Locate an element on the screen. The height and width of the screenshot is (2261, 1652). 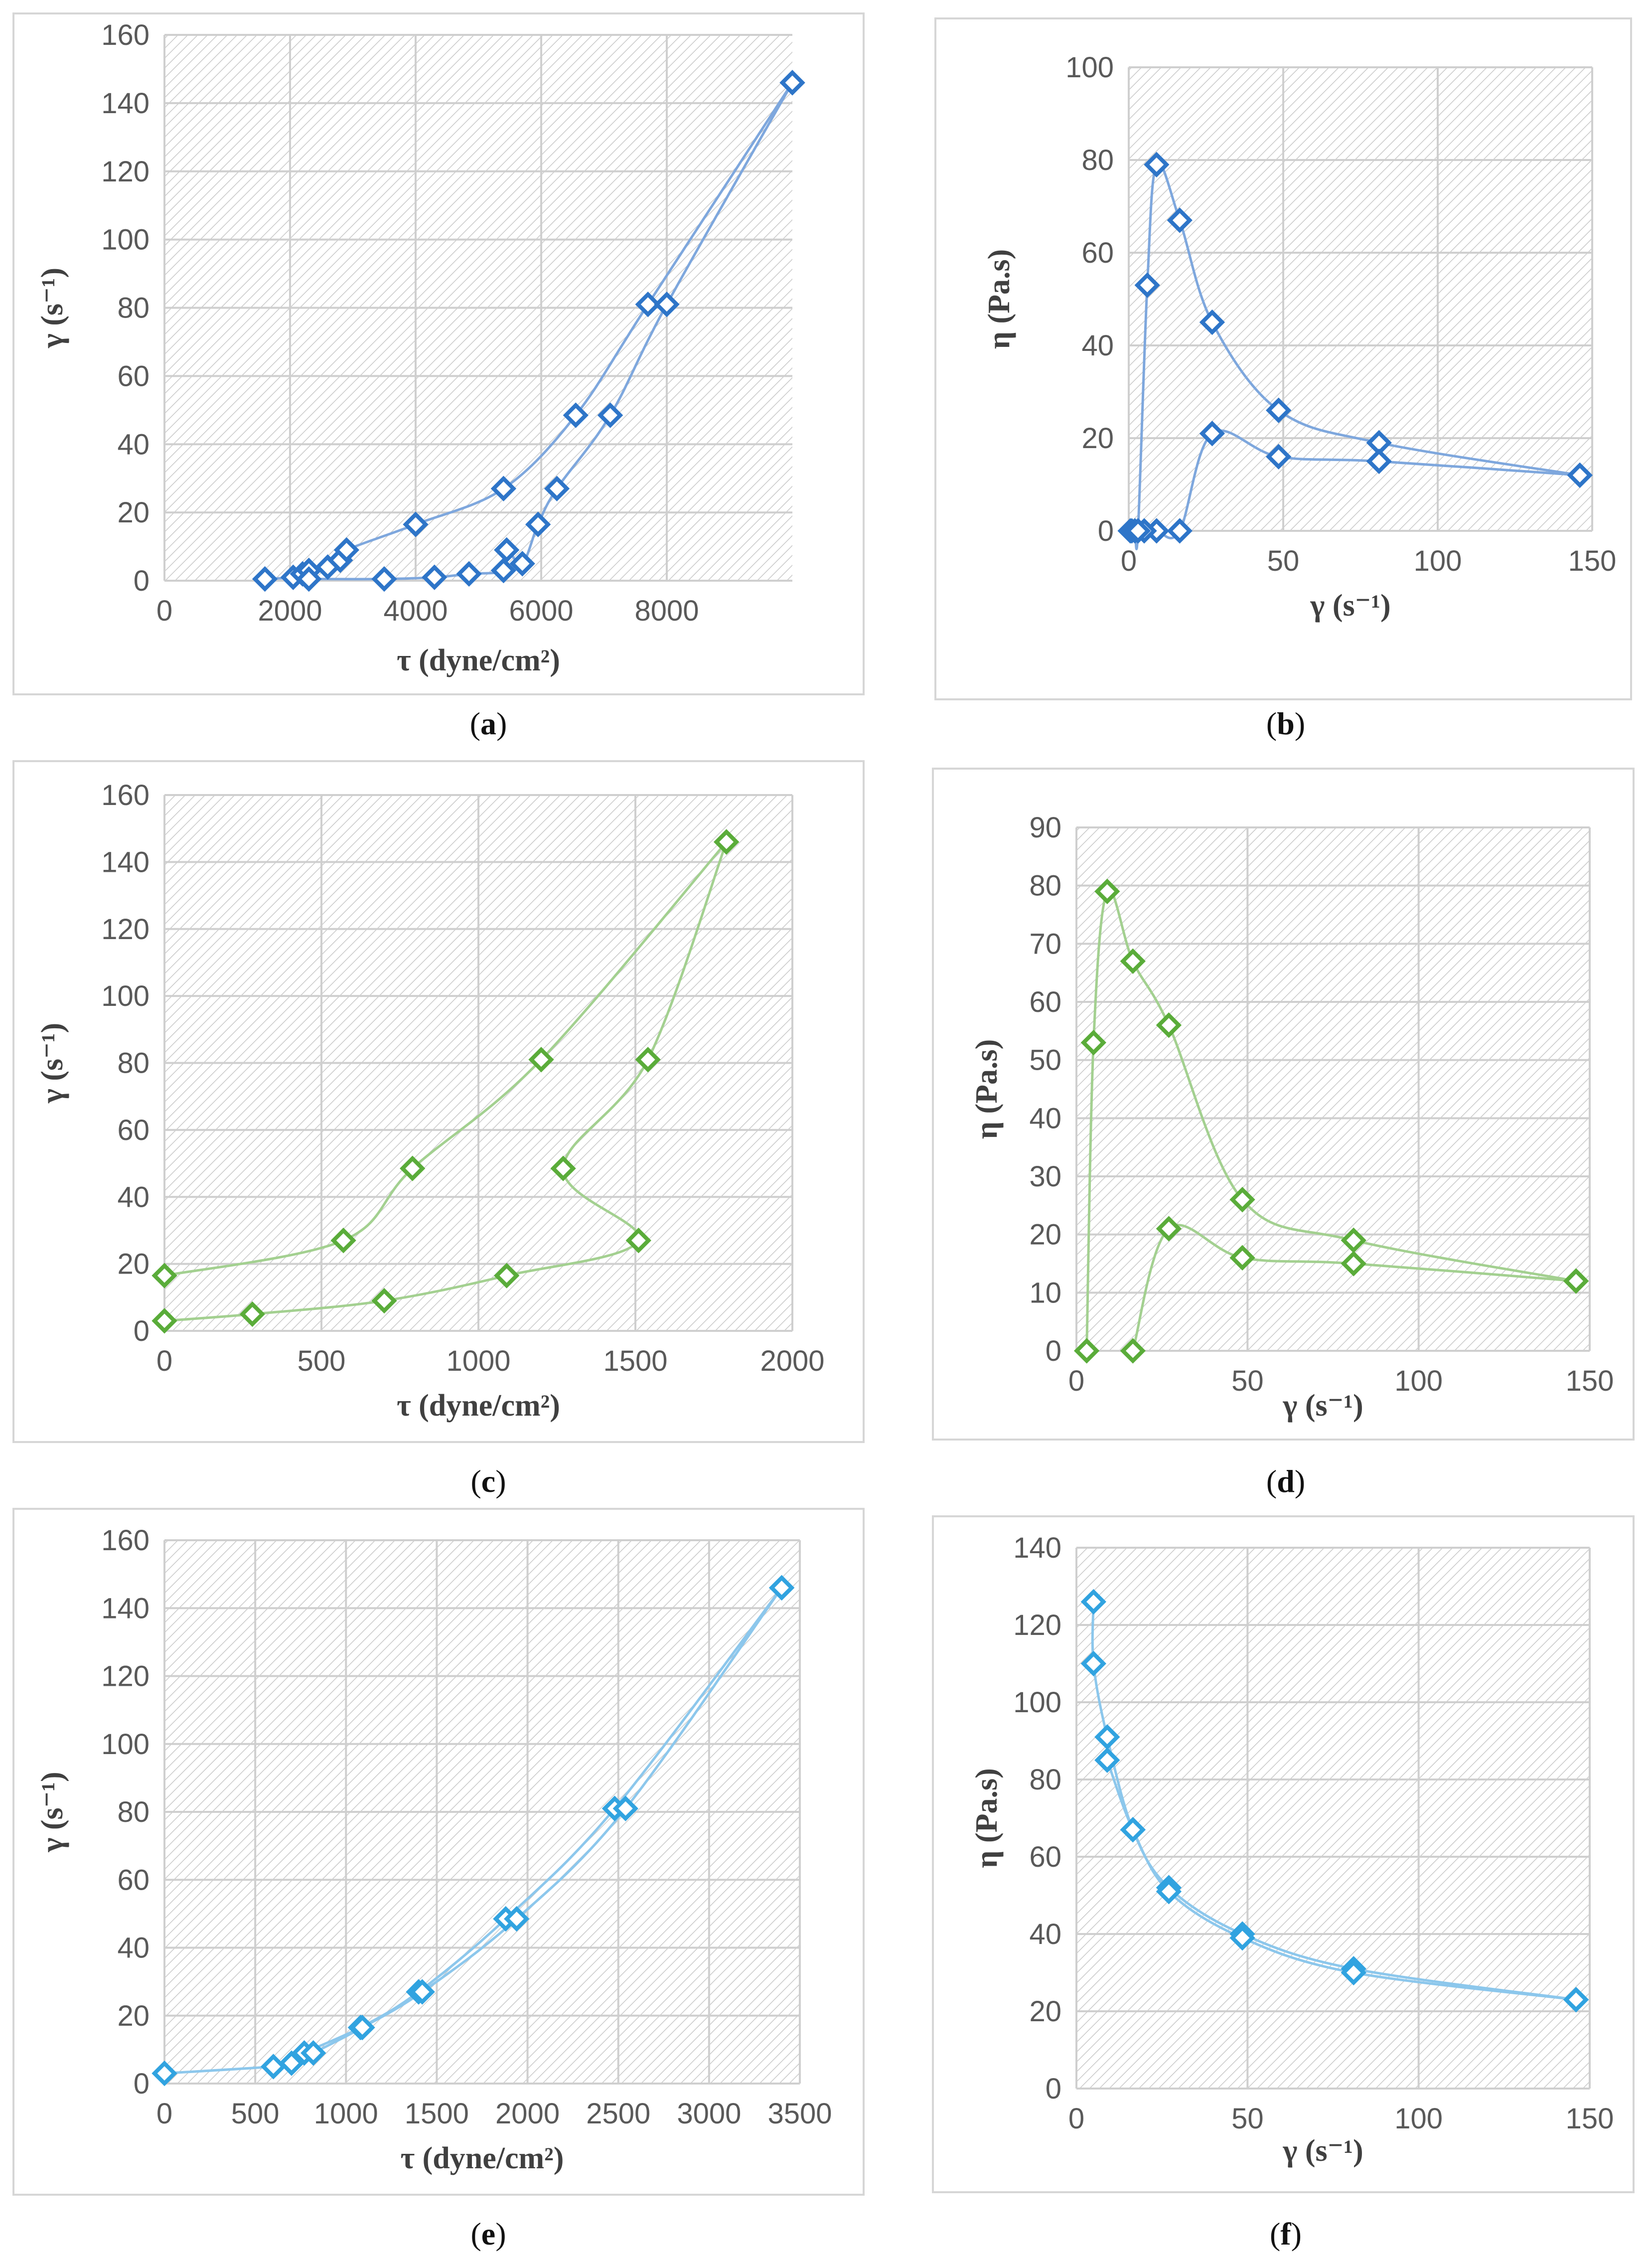
x-tick-label: 2500 is located at coordinates (618, 2114).